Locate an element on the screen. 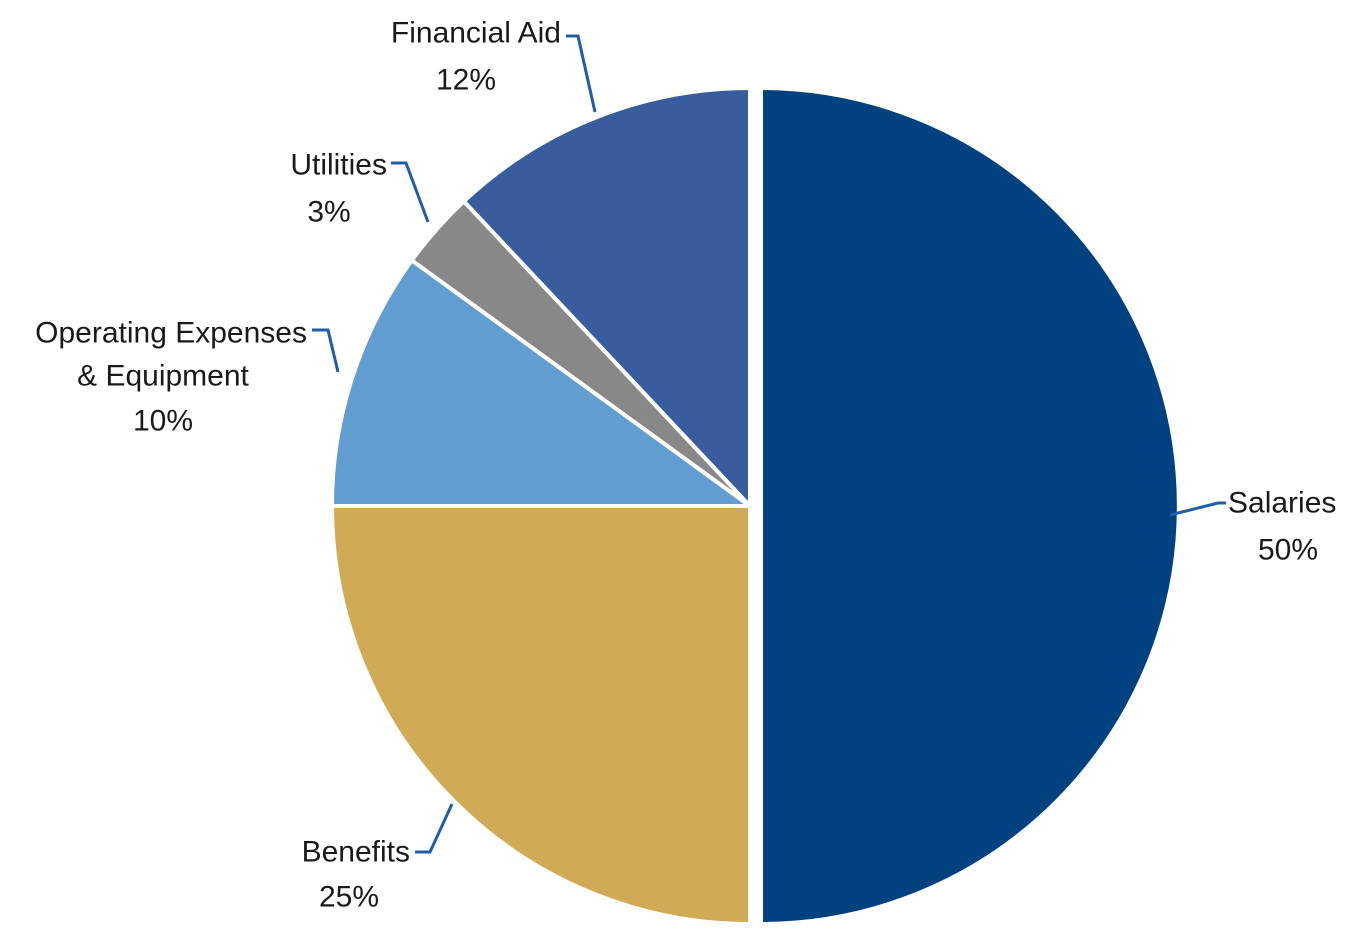  slice-label-operating-expenses-and-equipment: Operating Expenses is located at coordinates (171, 333).